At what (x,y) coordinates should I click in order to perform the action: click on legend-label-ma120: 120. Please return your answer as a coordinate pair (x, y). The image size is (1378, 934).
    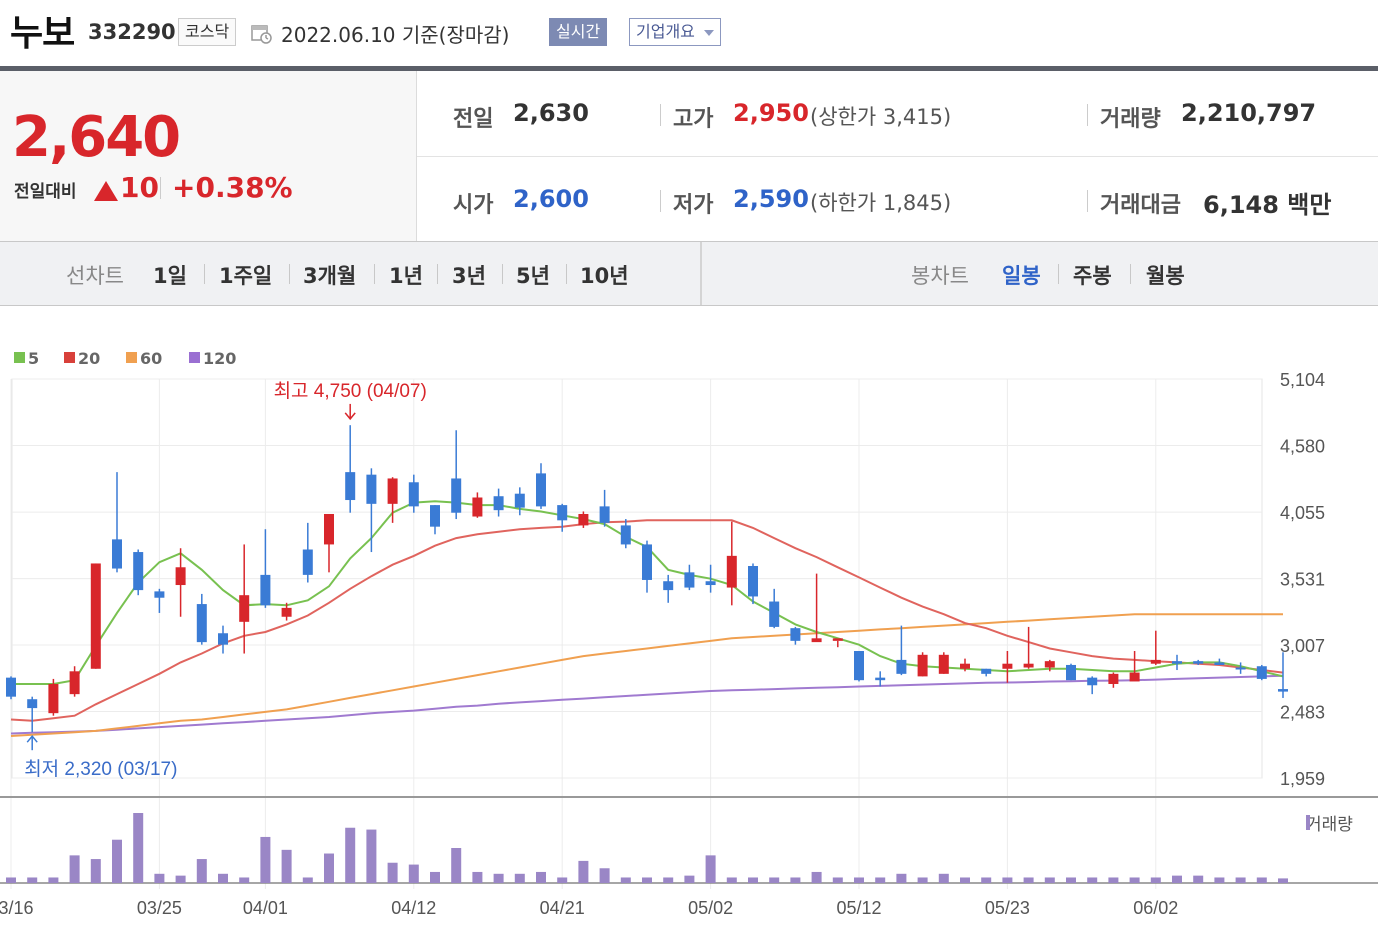
    Looking at the image, I should click on (220, 358).